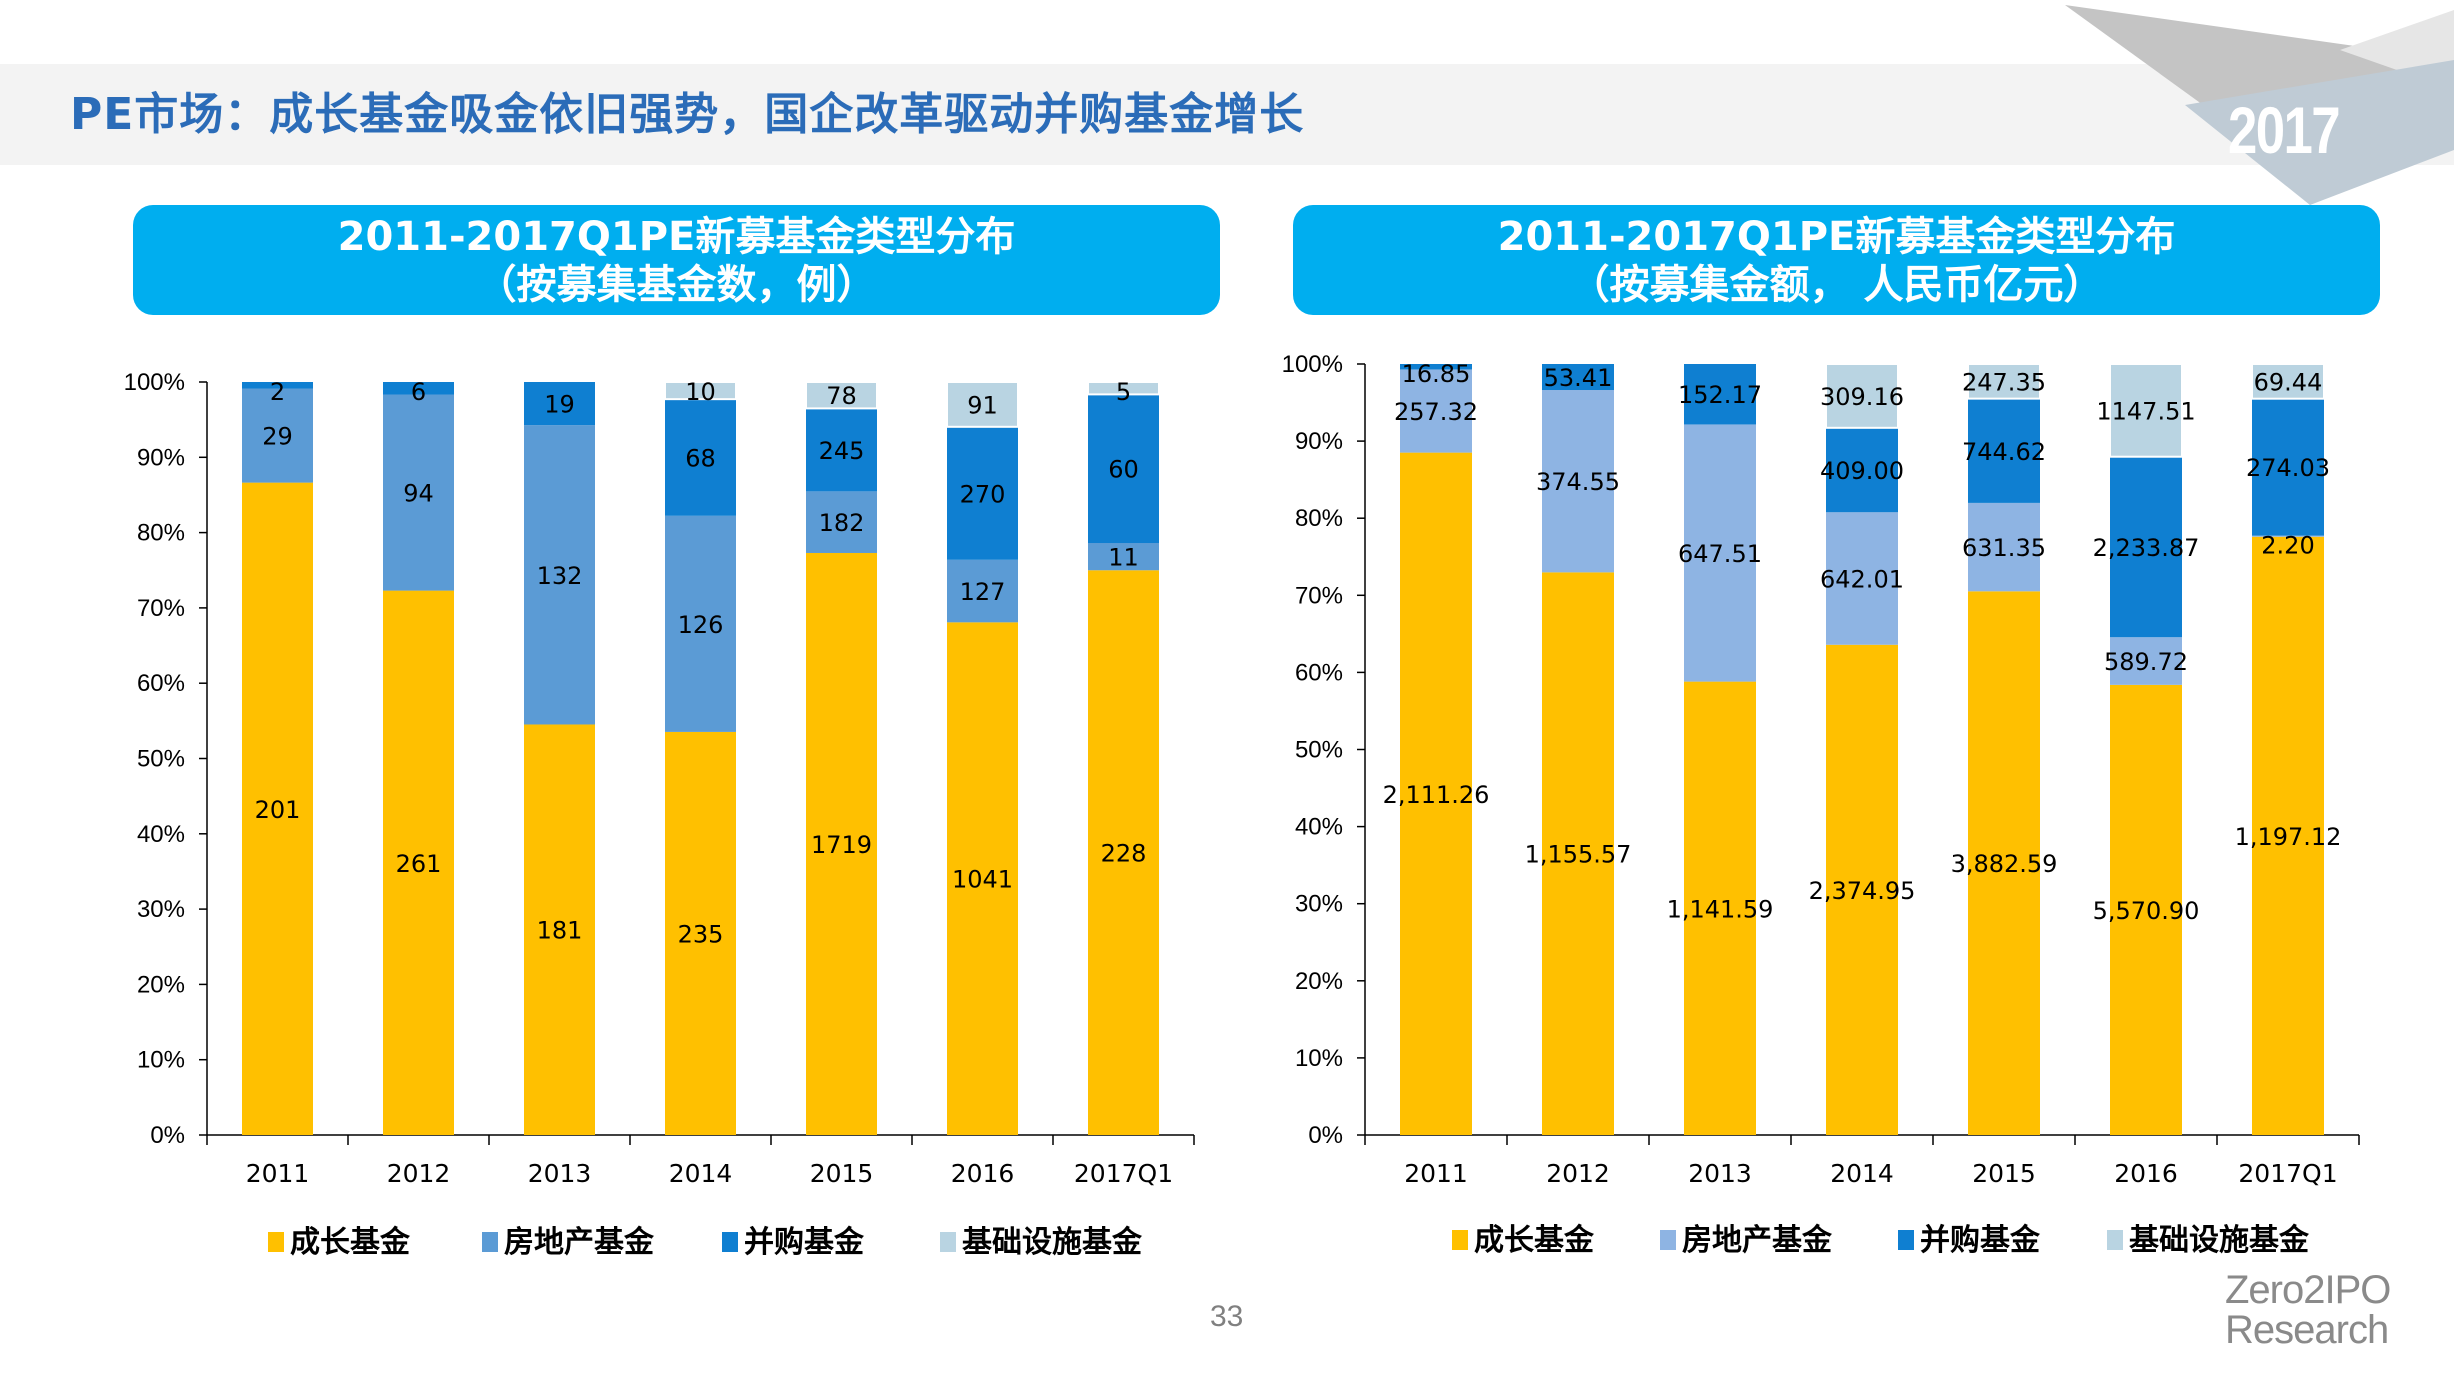 The image size is (2454, 1380). I want to click on left-data-label: 29, so click(277, 437).